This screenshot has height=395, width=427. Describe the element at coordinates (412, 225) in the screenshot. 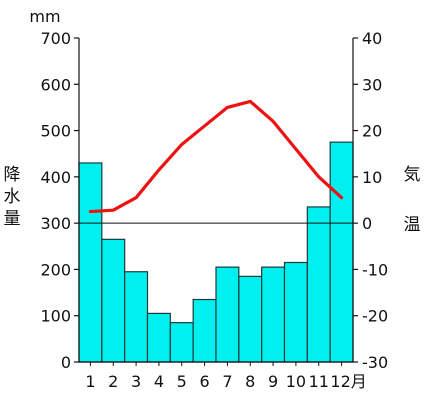

I see `right-axis-label-char: 温` at that location.